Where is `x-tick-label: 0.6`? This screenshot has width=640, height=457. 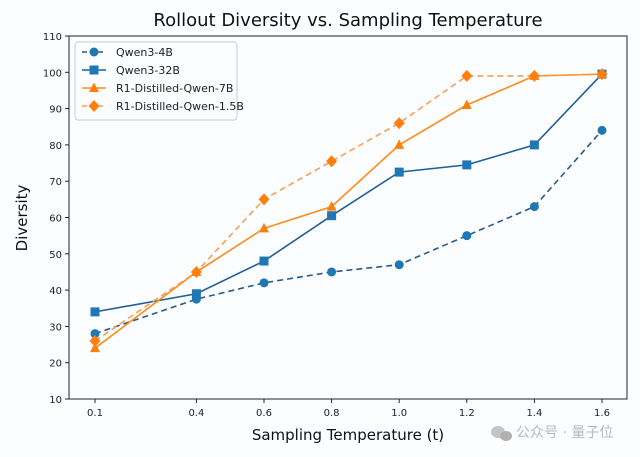 x-tick-label: 0.6 is located at coordinates (264, 413).